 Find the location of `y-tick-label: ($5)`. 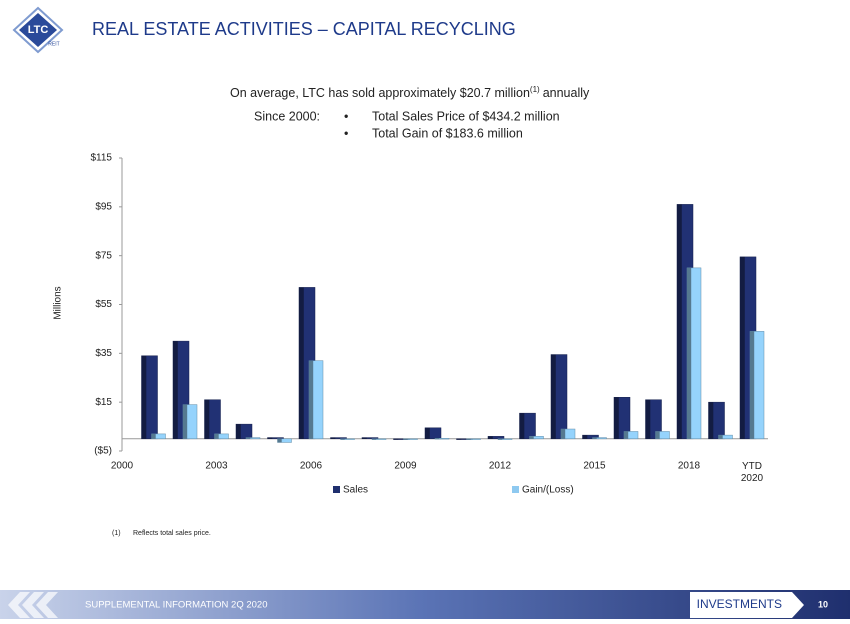

y-tick-label: ($5) is located at coordinates (103, 451).